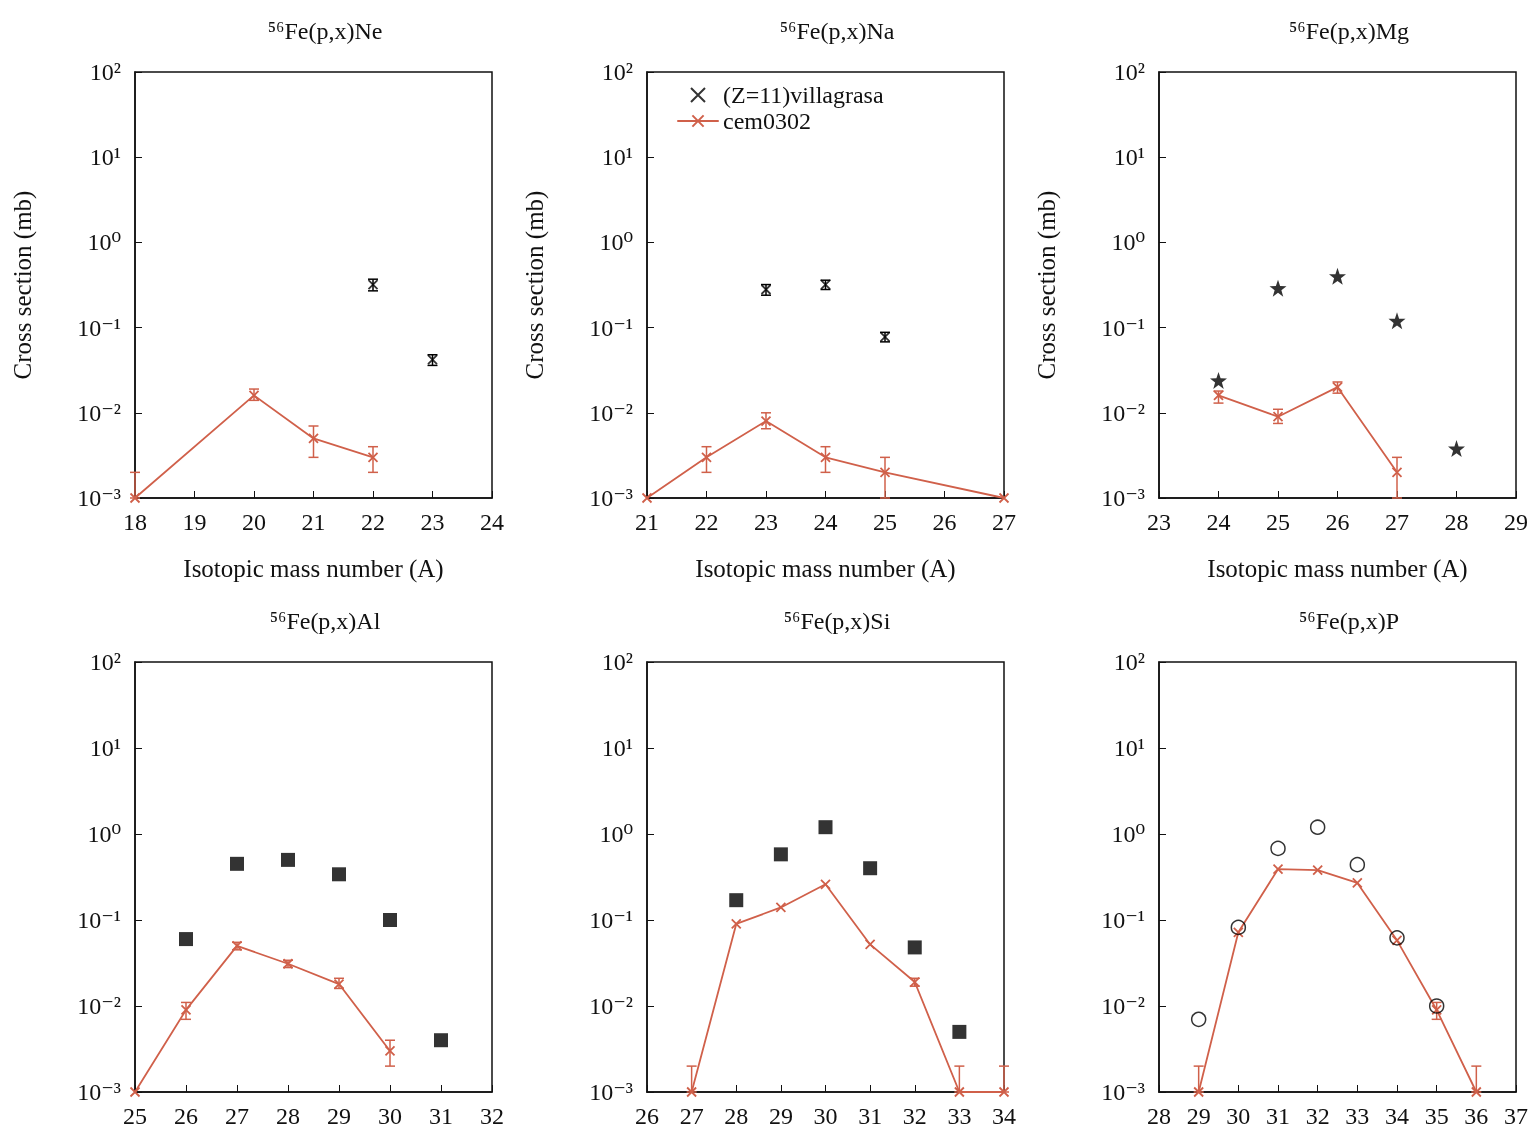 This screenshot has height=1134, width=1537. Describe the element at coordinates (837, 31) in the screenshot. I see `chart-title: ⁵⁶Fe(p,x)Na` at that location.